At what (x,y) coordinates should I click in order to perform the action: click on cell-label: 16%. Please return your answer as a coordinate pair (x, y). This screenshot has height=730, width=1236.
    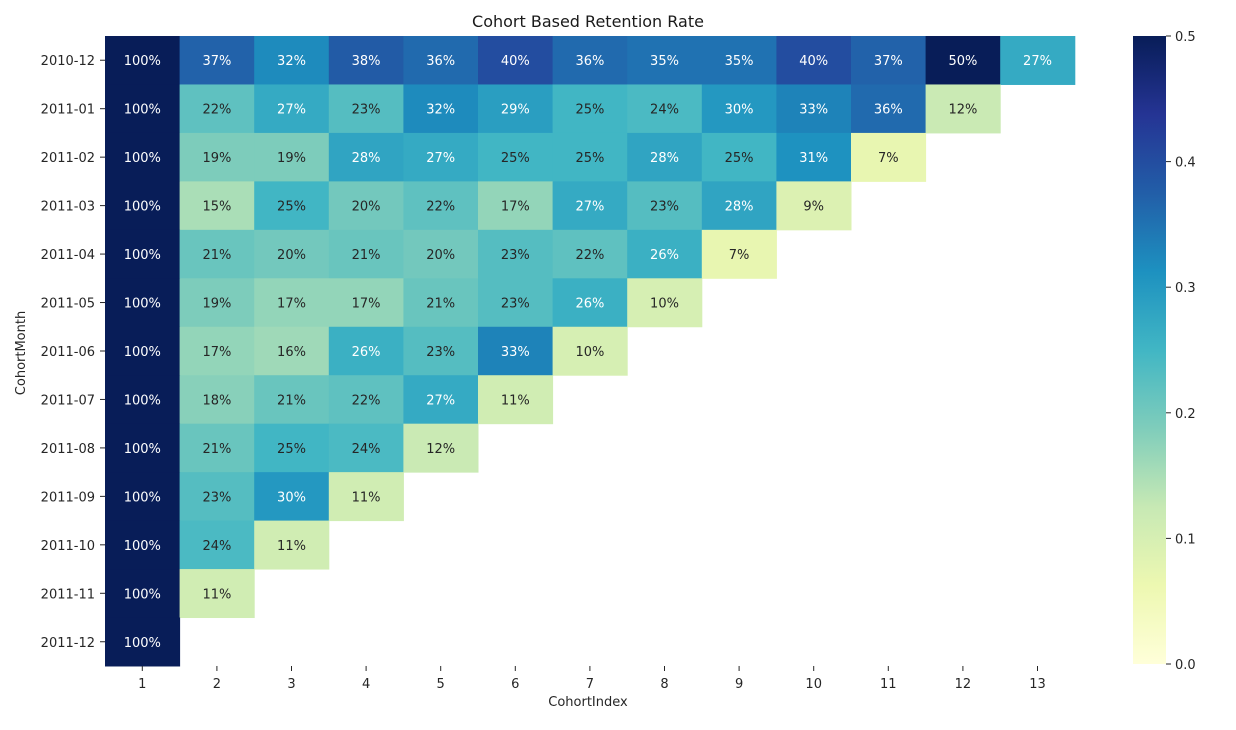
    Looking at the image, I should click on (291, 352).